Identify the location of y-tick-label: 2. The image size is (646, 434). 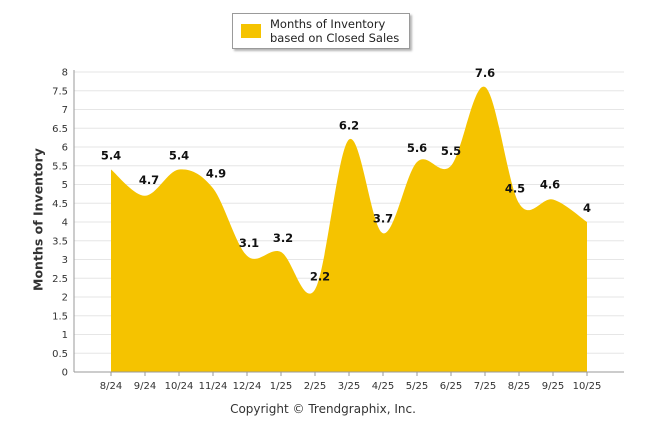
(65, 298).